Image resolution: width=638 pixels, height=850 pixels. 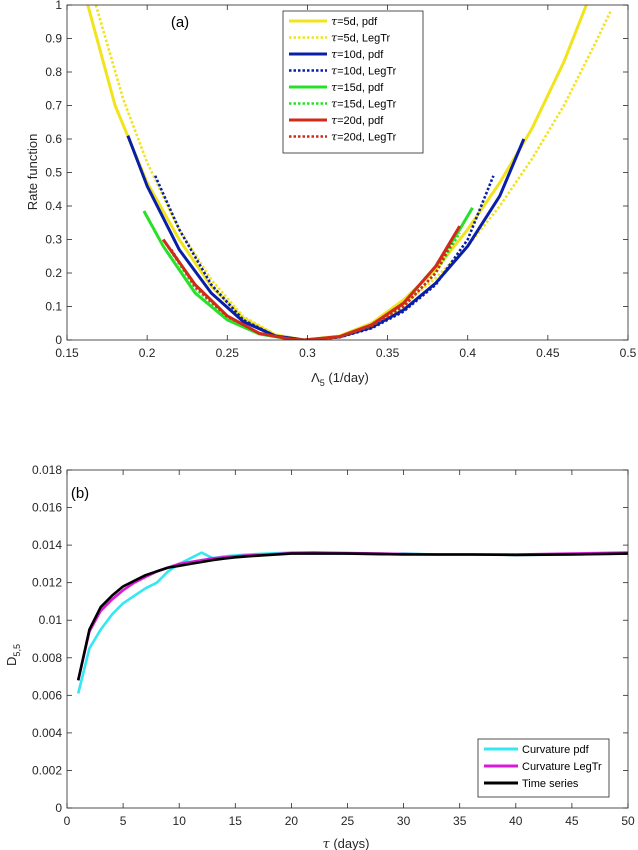 I want to click on y-tick-label: 0.5, so click(x=53, y=173).